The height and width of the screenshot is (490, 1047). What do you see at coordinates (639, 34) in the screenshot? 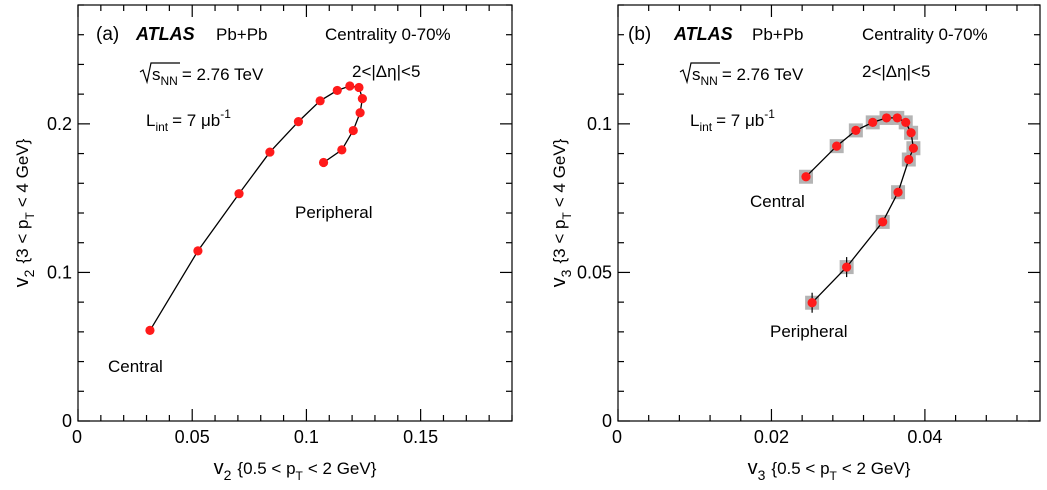
I see `panel-label: (b)` at bounding box center [639, 34].